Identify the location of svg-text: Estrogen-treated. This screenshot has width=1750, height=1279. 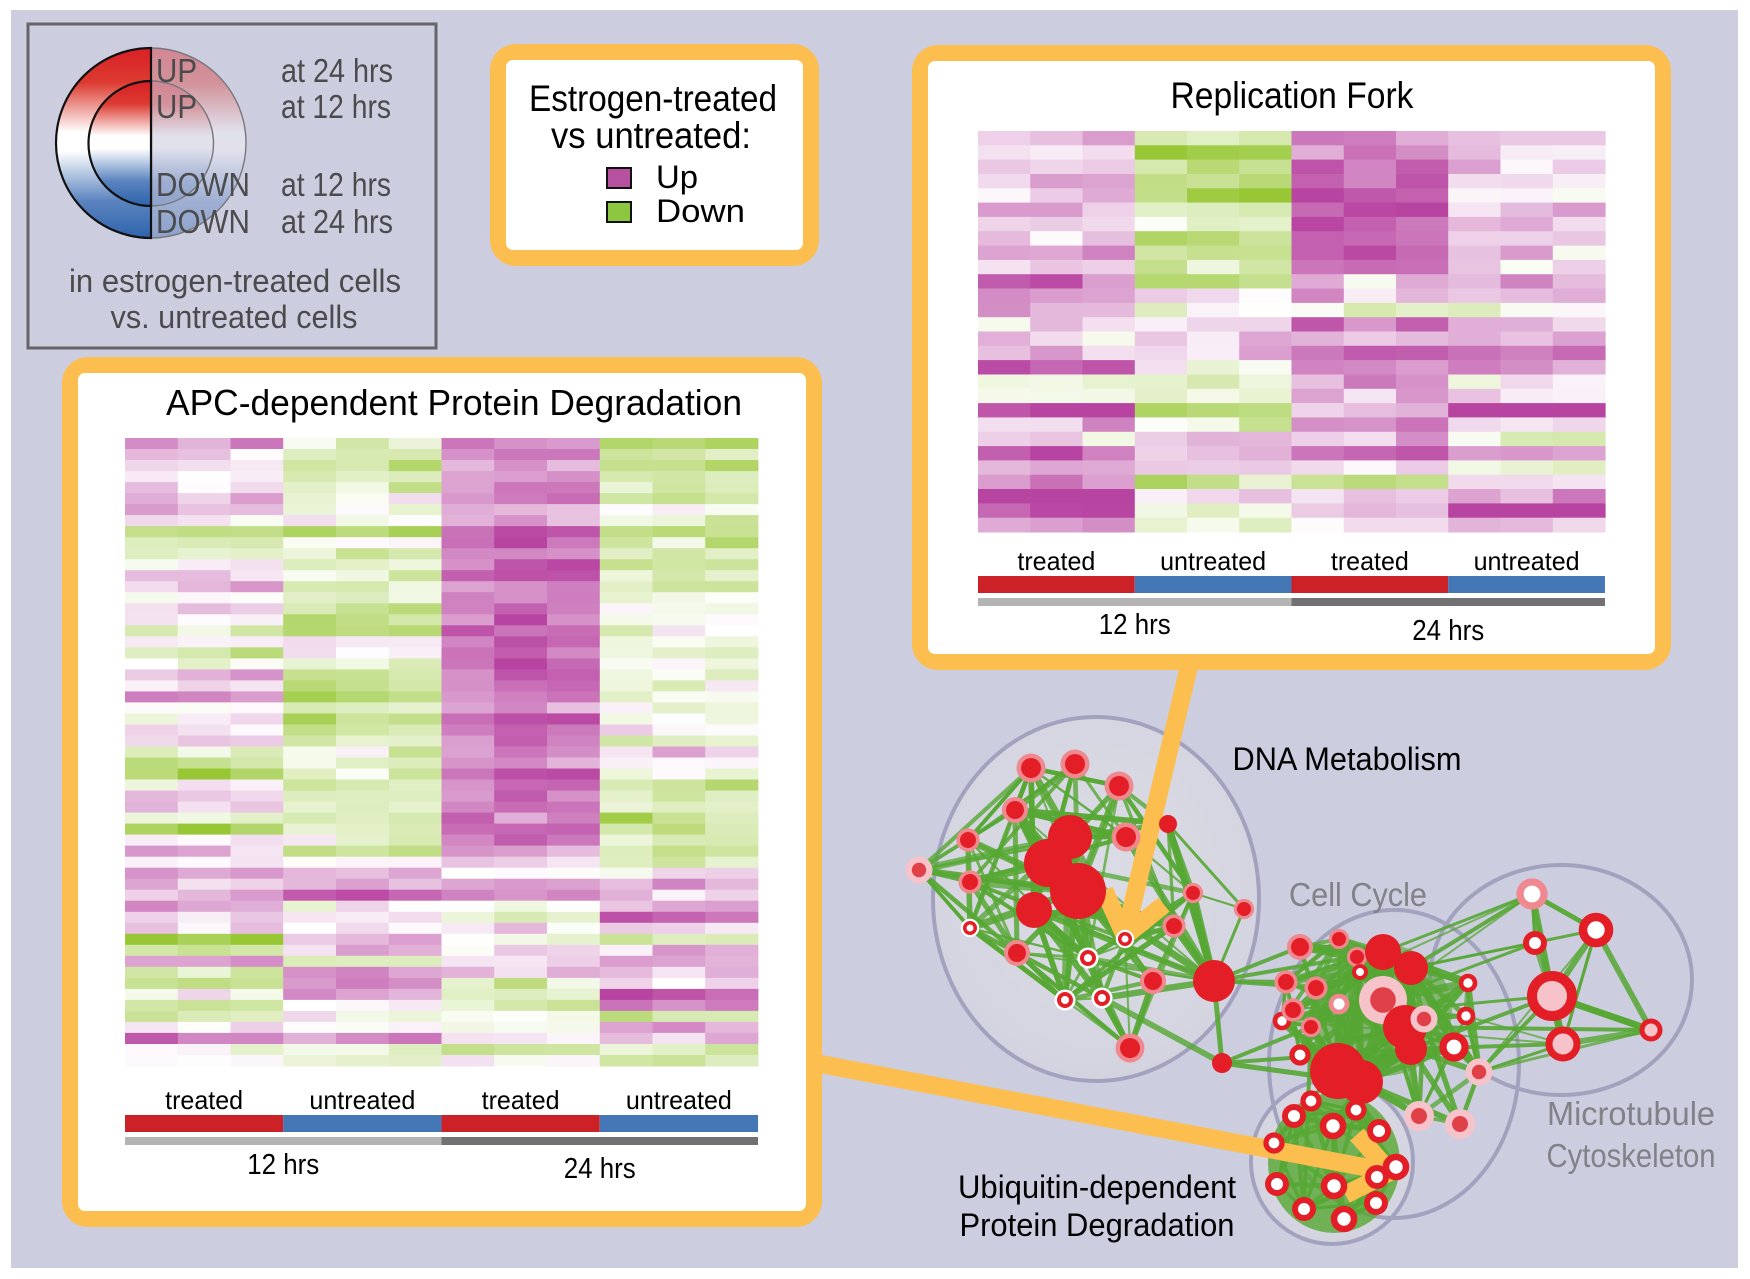
(653, 98).